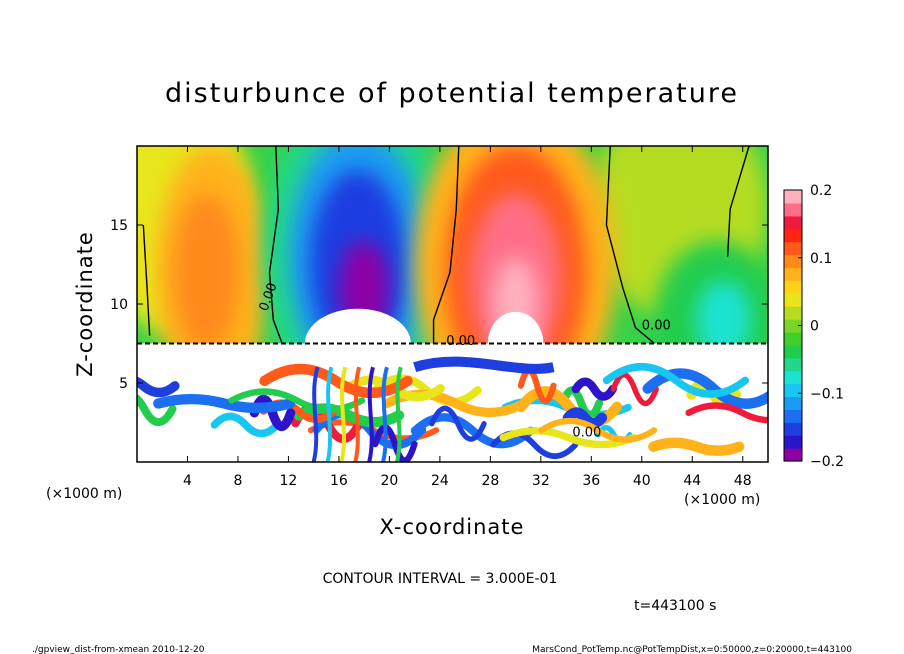 Image resolution: width=904 pixels, height=654 pixels. Describe the element at coordinates (440, 579) in the screenshot. I see `contour-interval: CONTOUR INTERVAL = 3.000E-01` at that location.